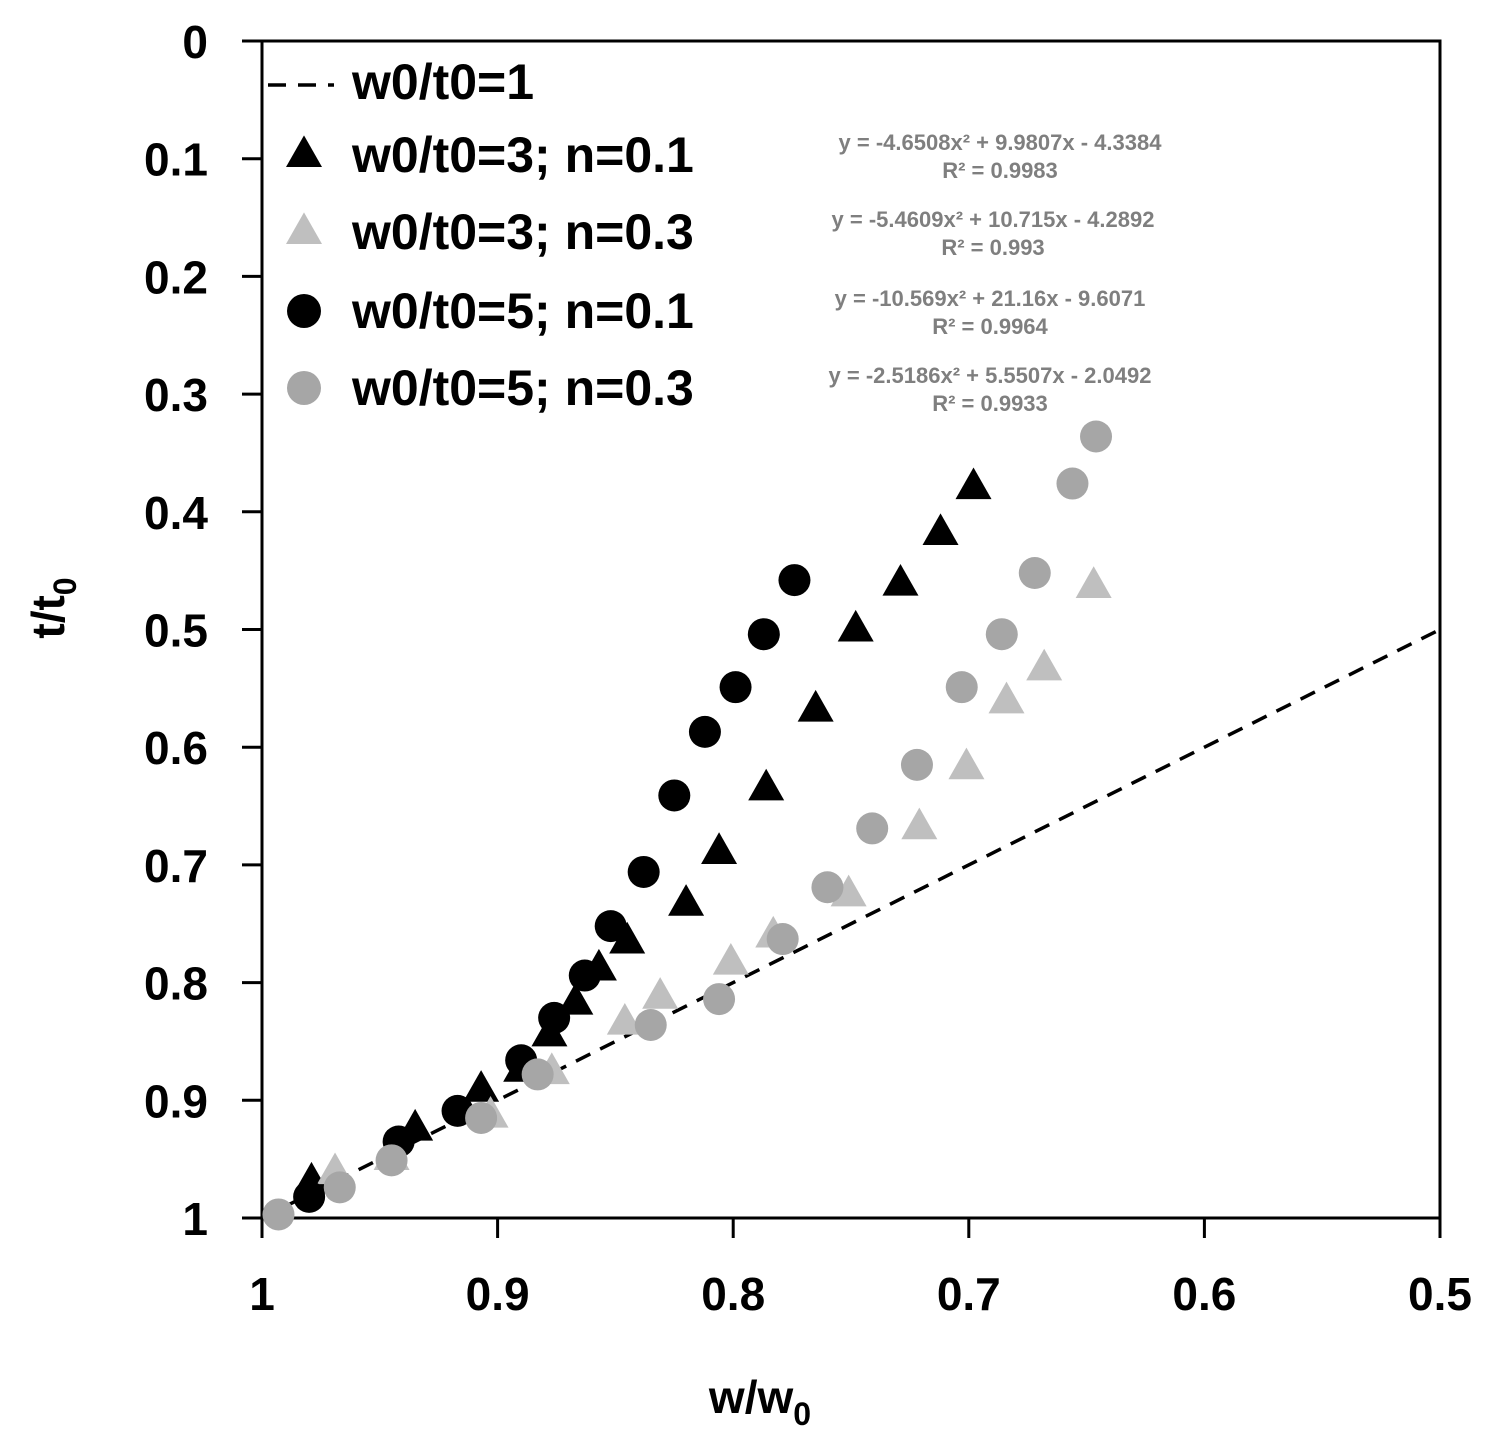 The height and width of the screenshot is (1447, 1505). I want to click on trendline-r-squared: R² = 0.9933, so click(990, 403).